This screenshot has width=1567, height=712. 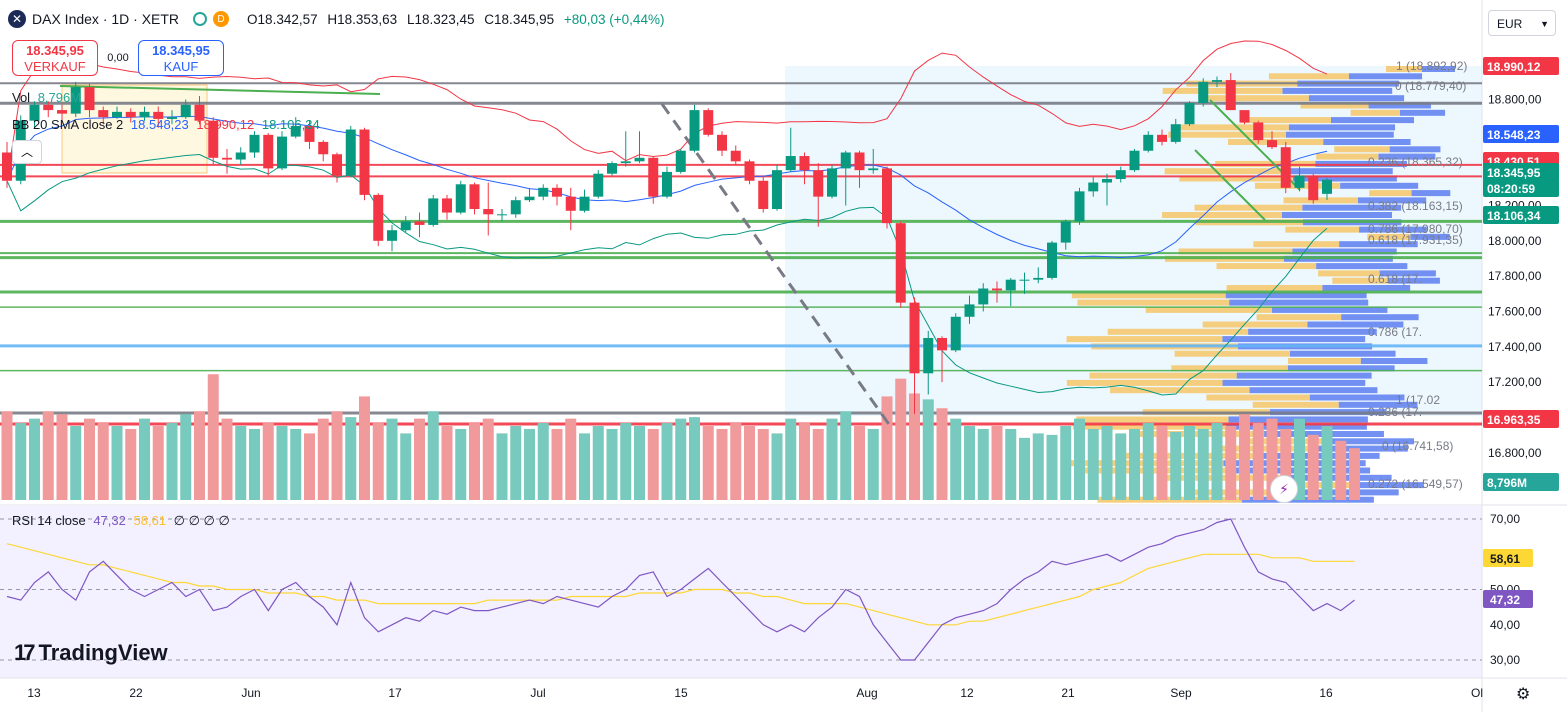 What do you see at coordinates (1505, 600) in the screenshot?
I see `rsi-tag-label: 47,32` at bounding box center [1505, 600].